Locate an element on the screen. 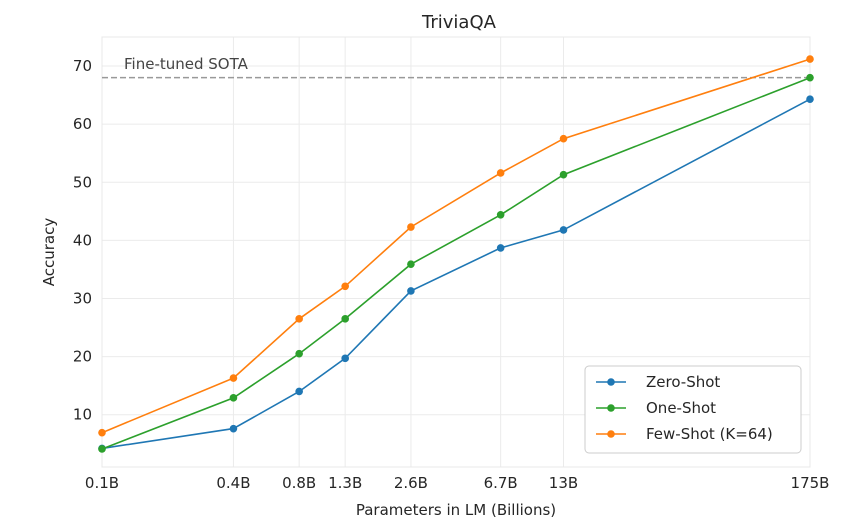  y-axis-title: Accuracy is located at coordinates (49, 252).